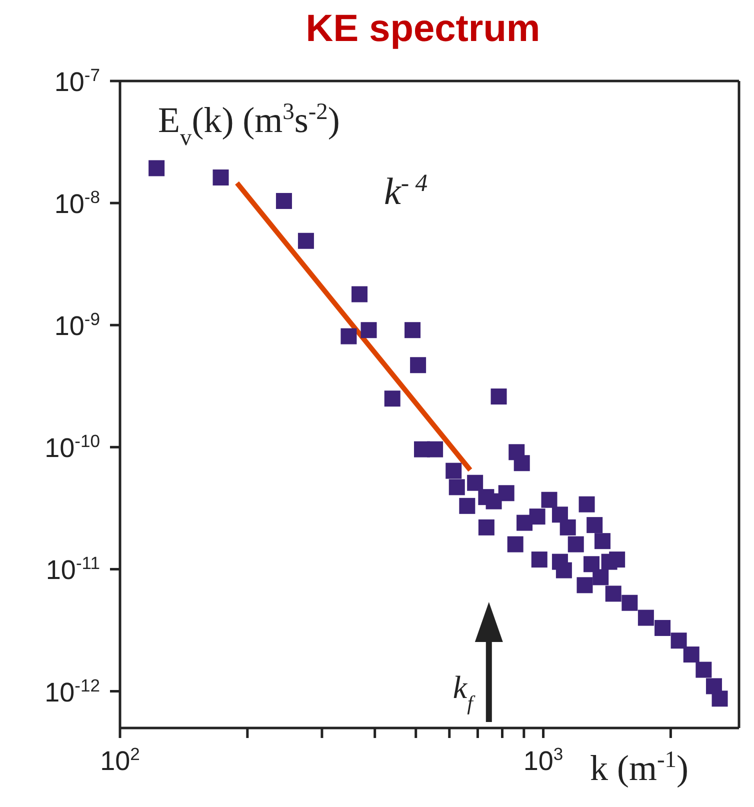 The height and width of the screenshot is (807, 754). What do you see at coordinates (73, 569) in the screenshot?
I see `y-tick-label: 10$^{-11}$` at bounding box center [73, 569].